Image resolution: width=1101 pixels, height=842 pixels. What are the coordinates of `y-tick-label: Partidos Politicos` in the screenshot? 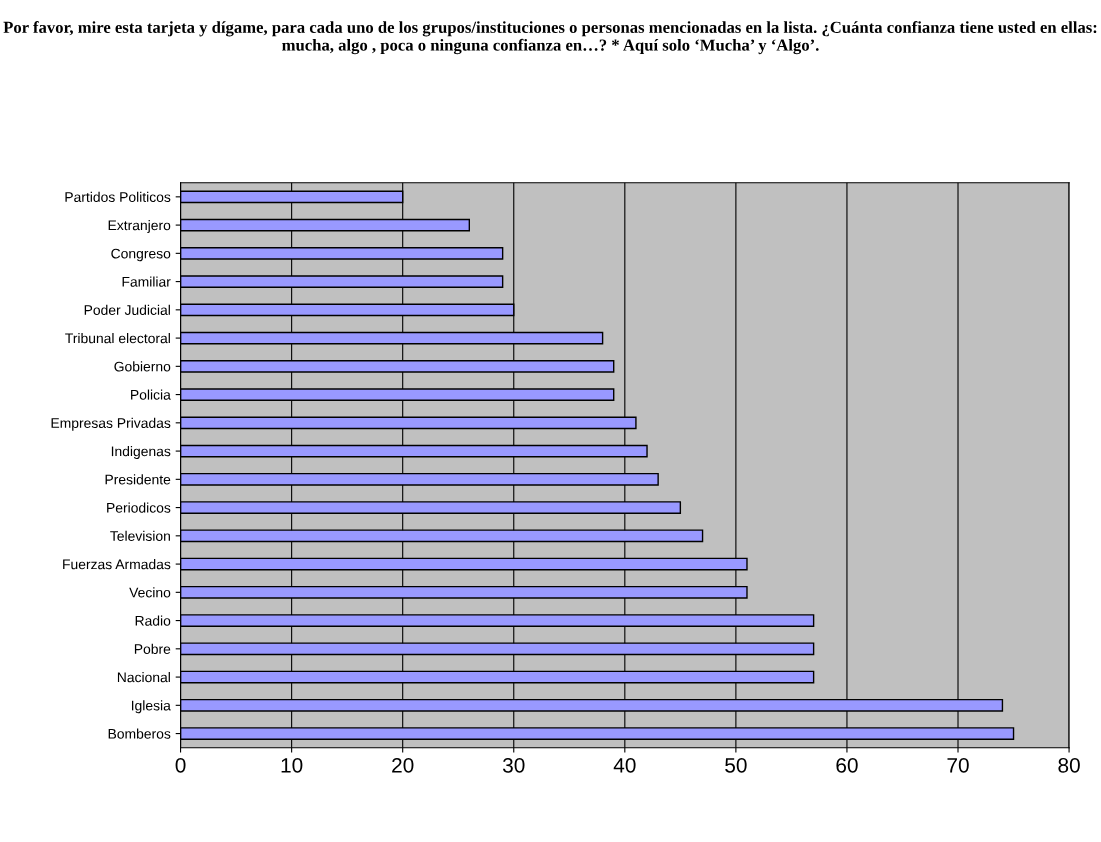 It's located at (118, 197).